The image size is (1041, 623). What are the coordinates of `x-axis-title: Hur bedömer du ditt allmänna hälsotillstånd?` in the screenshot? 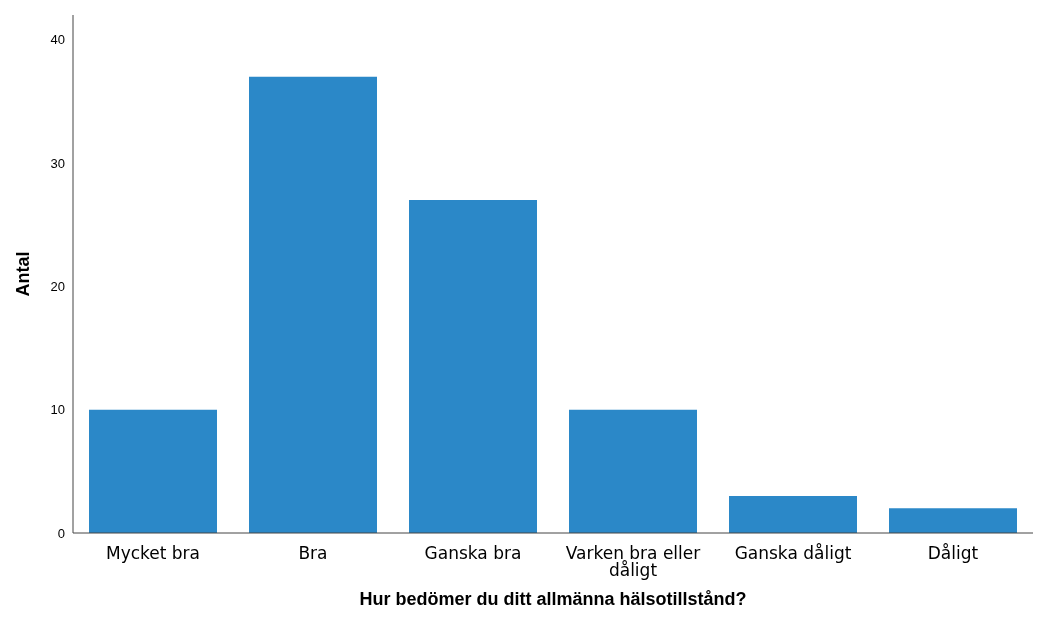 It's located at (553, 599).